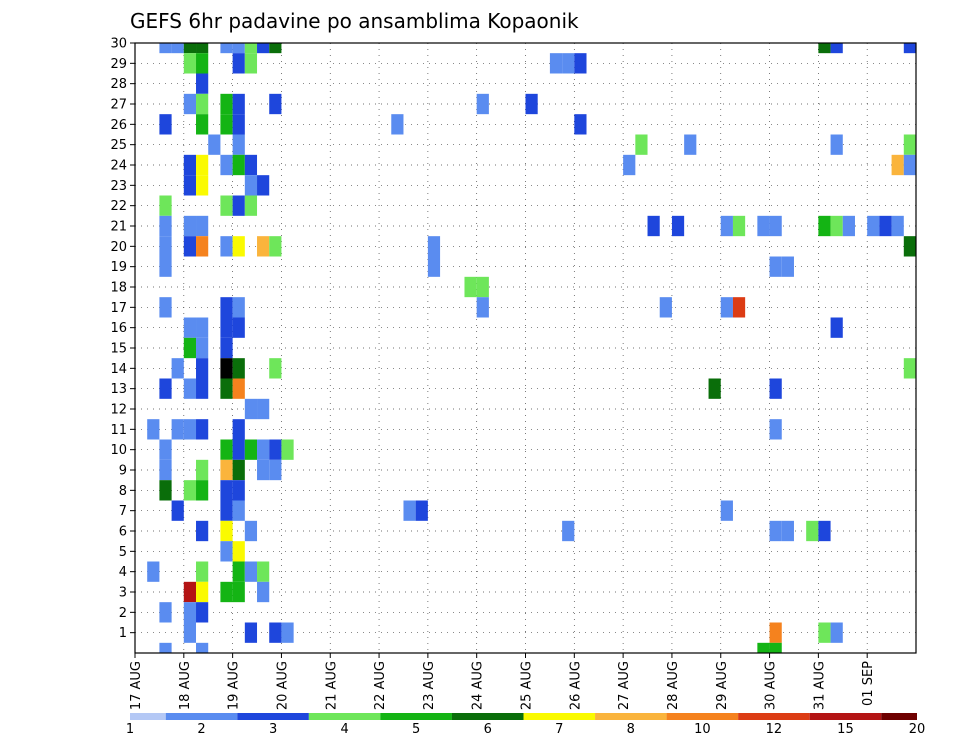 The height and width of the screenshot is (742, 960). What do you see at coordinates (123, 613) in the screenshot?
I see `y-tick-label: 2` at bounding box center [123, 613].